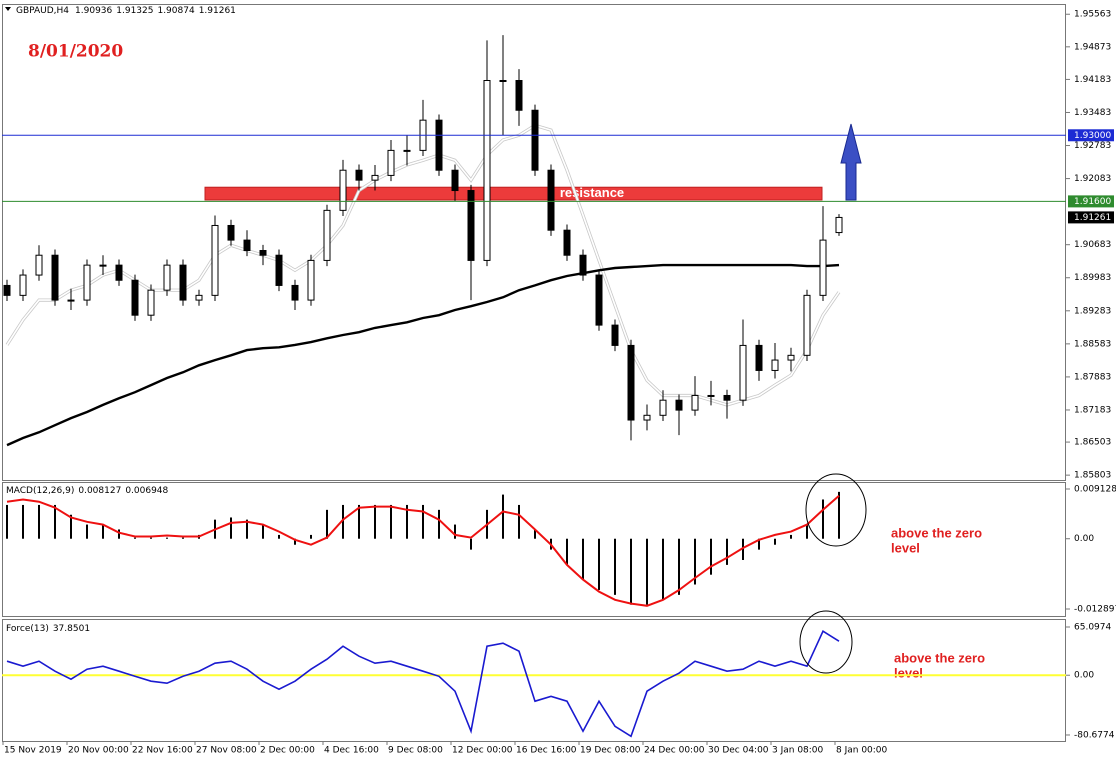  What do you see at coordinates (939, 657) in the screenshot?
I see `force-note: above the zero` at bounding box center [939, 657].